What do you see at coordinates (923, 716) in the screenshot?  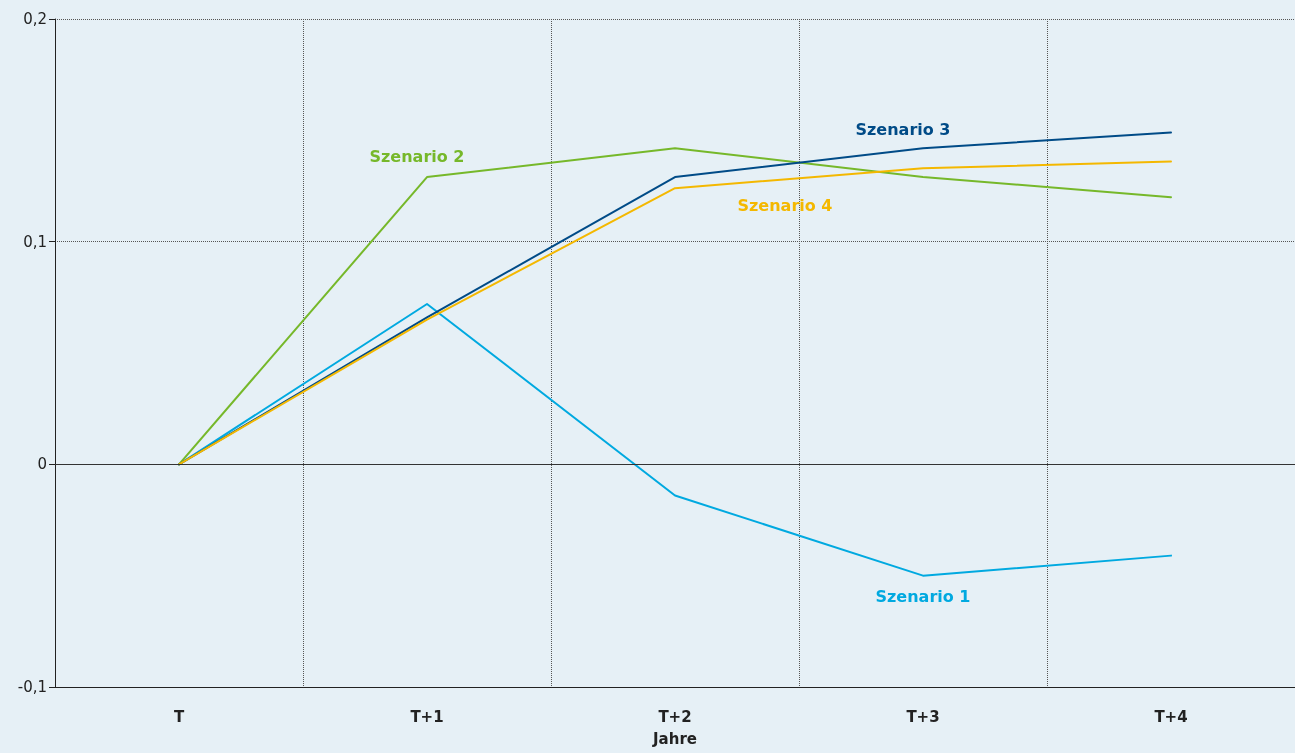 I see `x-tick-label: T+3` at bounding box center [923, 716].